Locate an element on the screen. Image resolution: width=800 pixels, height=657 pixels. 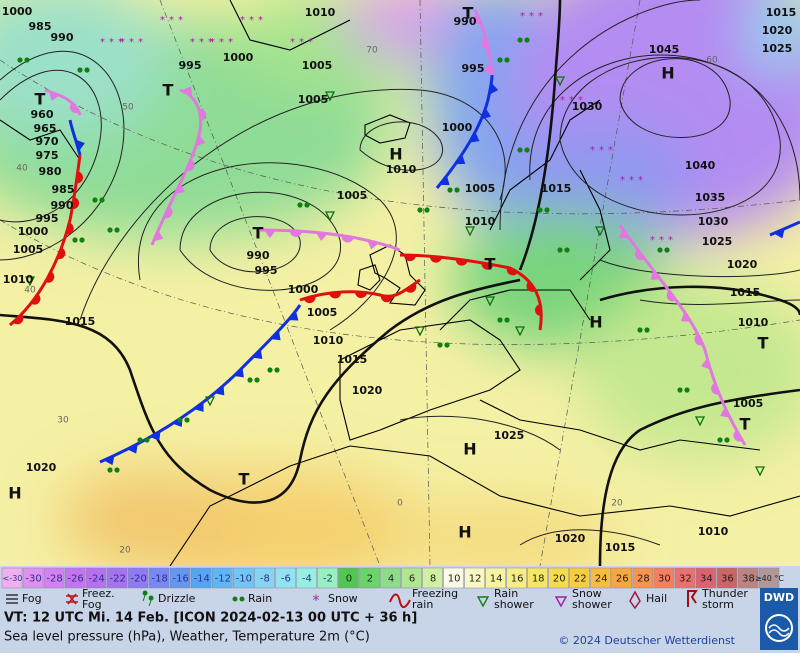
snow-icon: * is located at coordinates (316, 601).